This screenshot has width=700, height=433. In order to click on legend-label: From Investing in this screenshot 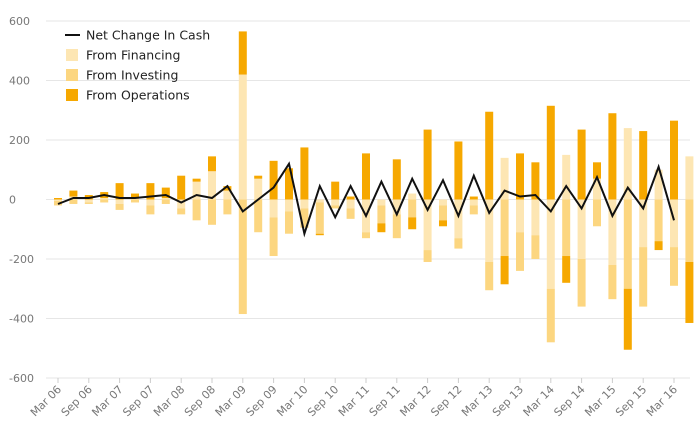, I will do `click(132, 75)`.